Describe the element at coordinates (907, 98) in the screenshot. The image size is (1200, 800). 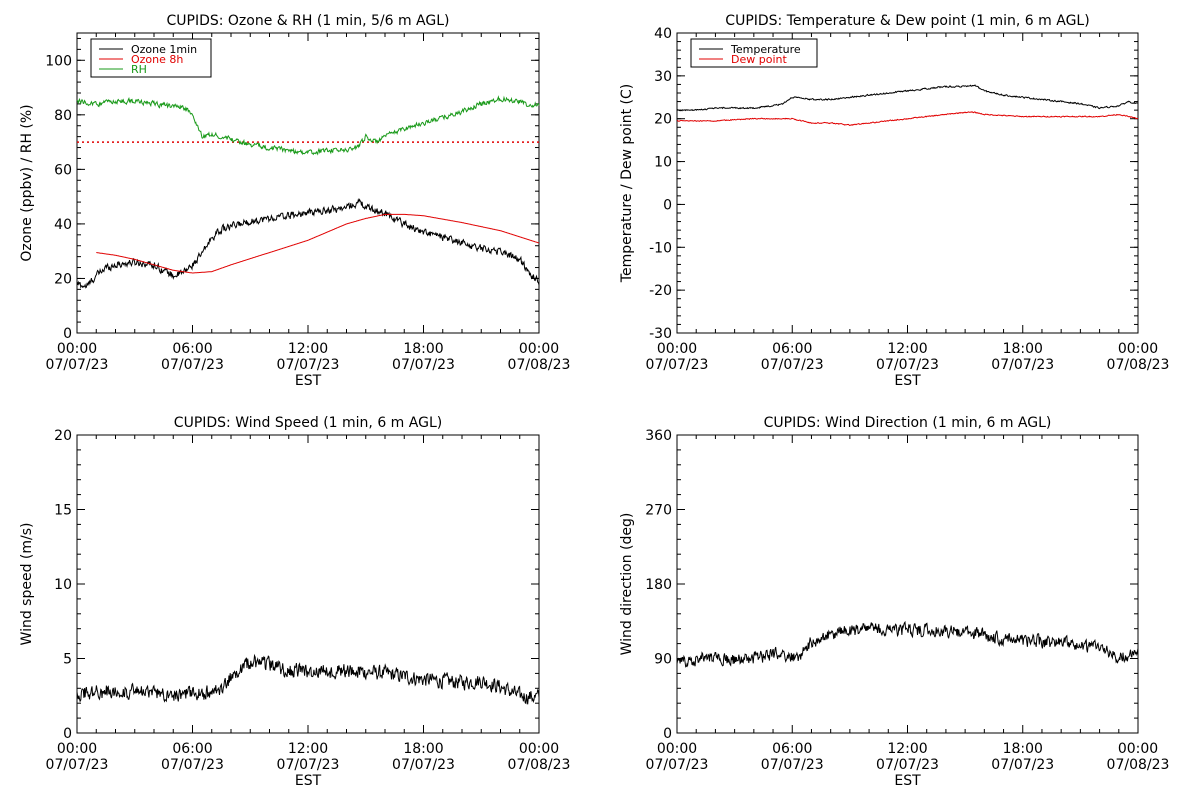
I see `series-temperature` at that location.